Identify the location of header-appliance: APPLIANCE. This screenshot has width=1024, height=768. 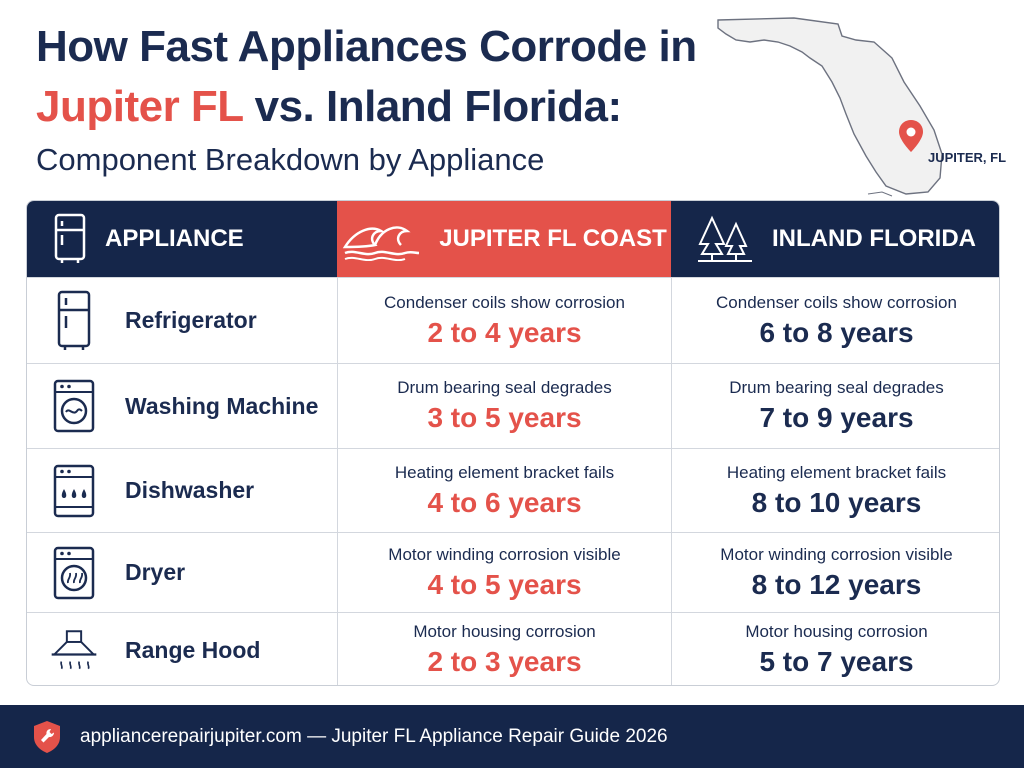
(182, 239).